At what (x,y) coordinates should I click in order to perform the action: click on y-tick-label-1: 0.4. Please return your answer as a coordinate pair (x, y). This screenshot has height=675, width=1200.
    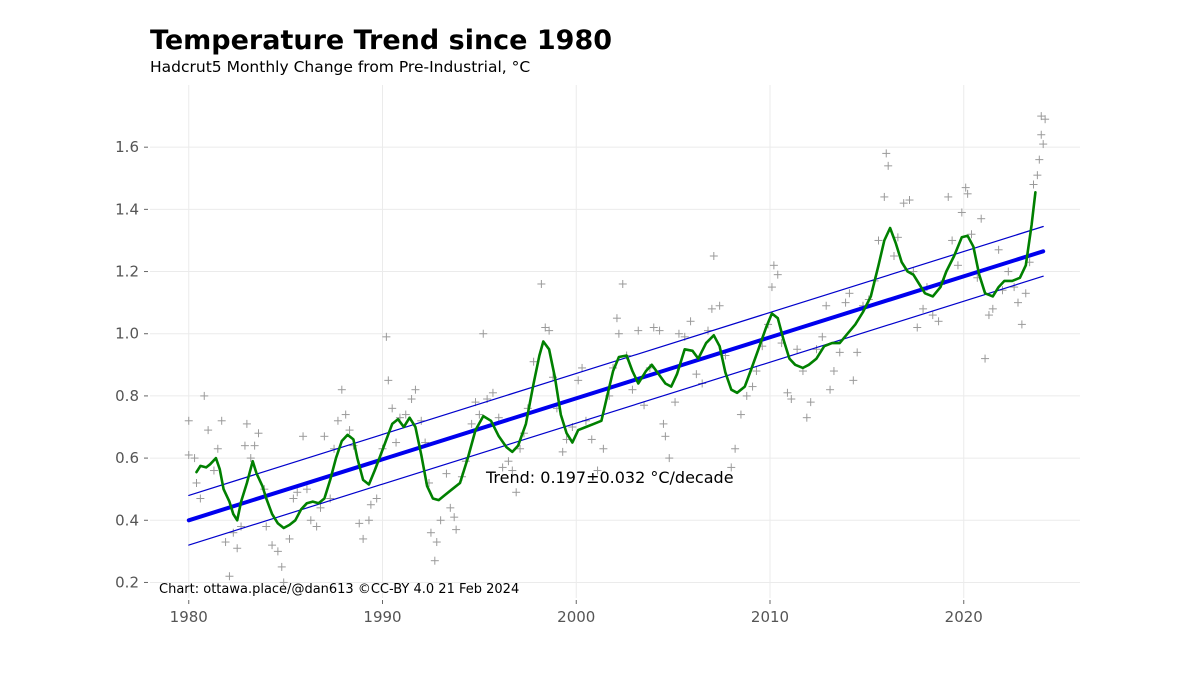
    Looking at the image, I should click on (127, 520).